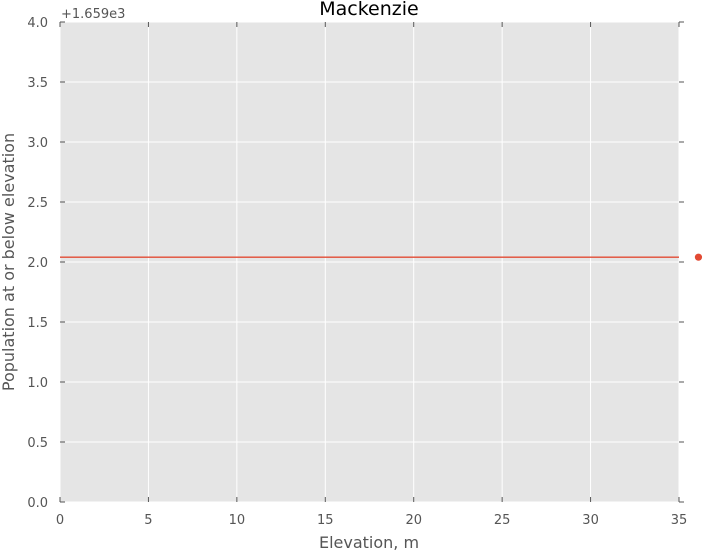  I want to click on y-tick-label-1: 0.5, so click(37, 443).